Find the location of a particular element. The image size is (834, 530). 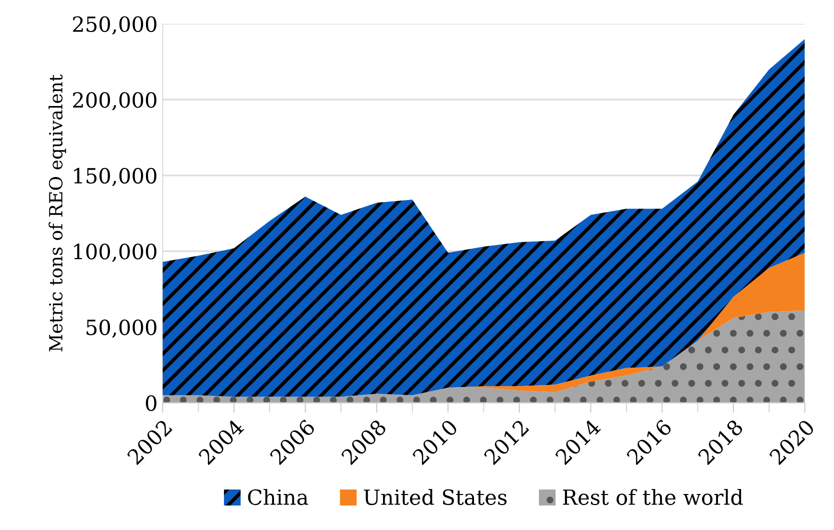

y-tick-label: 100,000 is located at coordinates (115, 253).